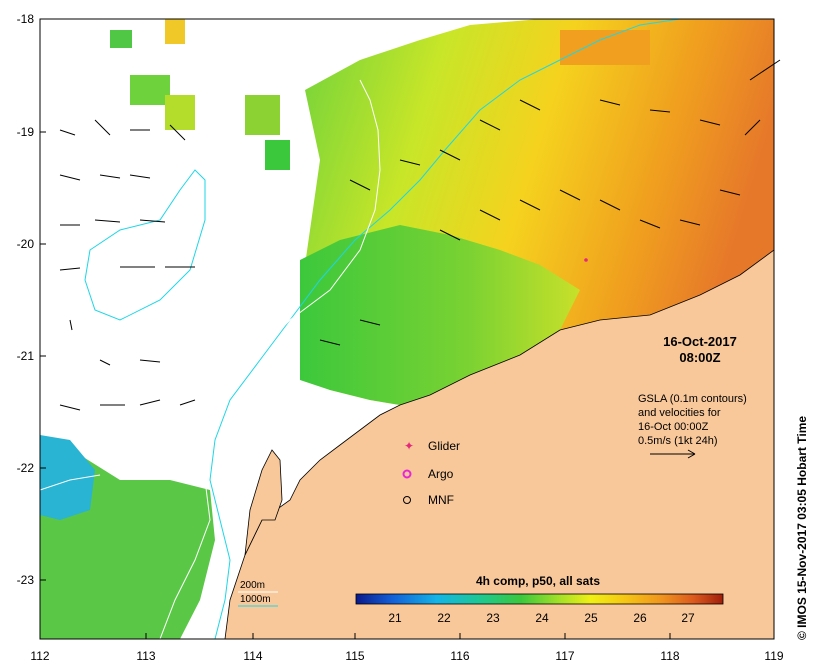 The image size is (818, 672). What do you see at coordinates (564, 656) in the screenshot?
I see `lon-label: 117` at bounding box center [564, 656].